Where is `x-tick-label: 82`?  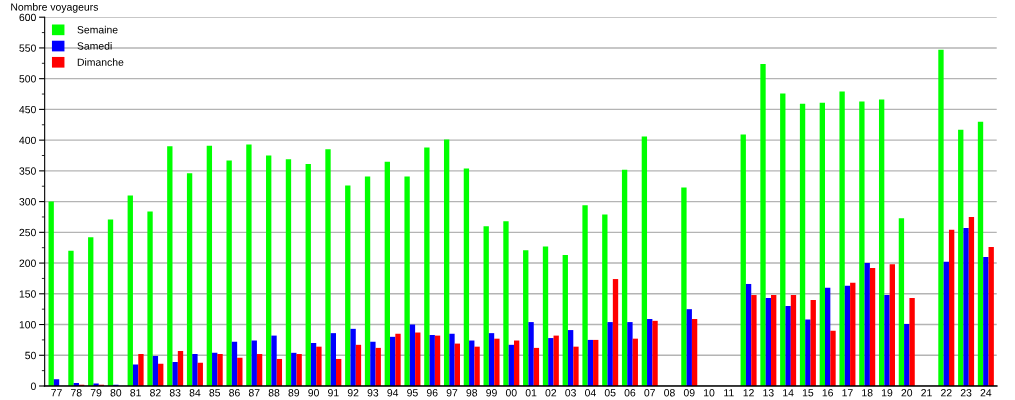 x-tick-label: 82 is located at coordinates (155, 393).